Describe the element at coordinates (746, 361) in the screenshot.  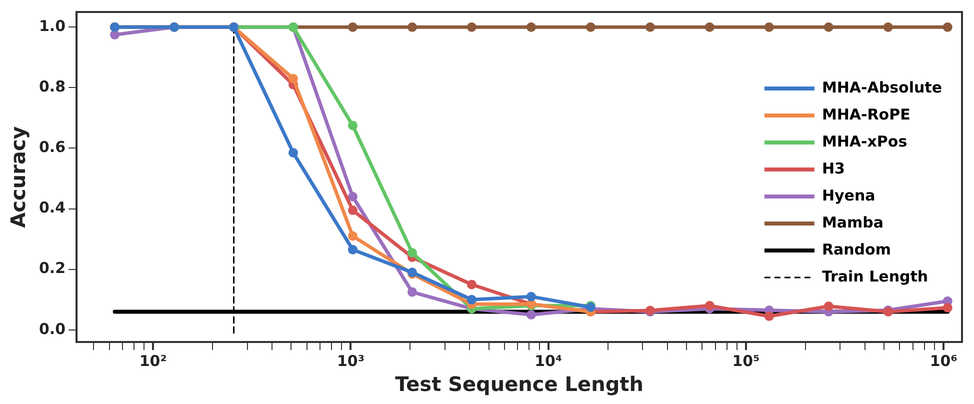
I see `x-tick-label: 10⁵` at that location.